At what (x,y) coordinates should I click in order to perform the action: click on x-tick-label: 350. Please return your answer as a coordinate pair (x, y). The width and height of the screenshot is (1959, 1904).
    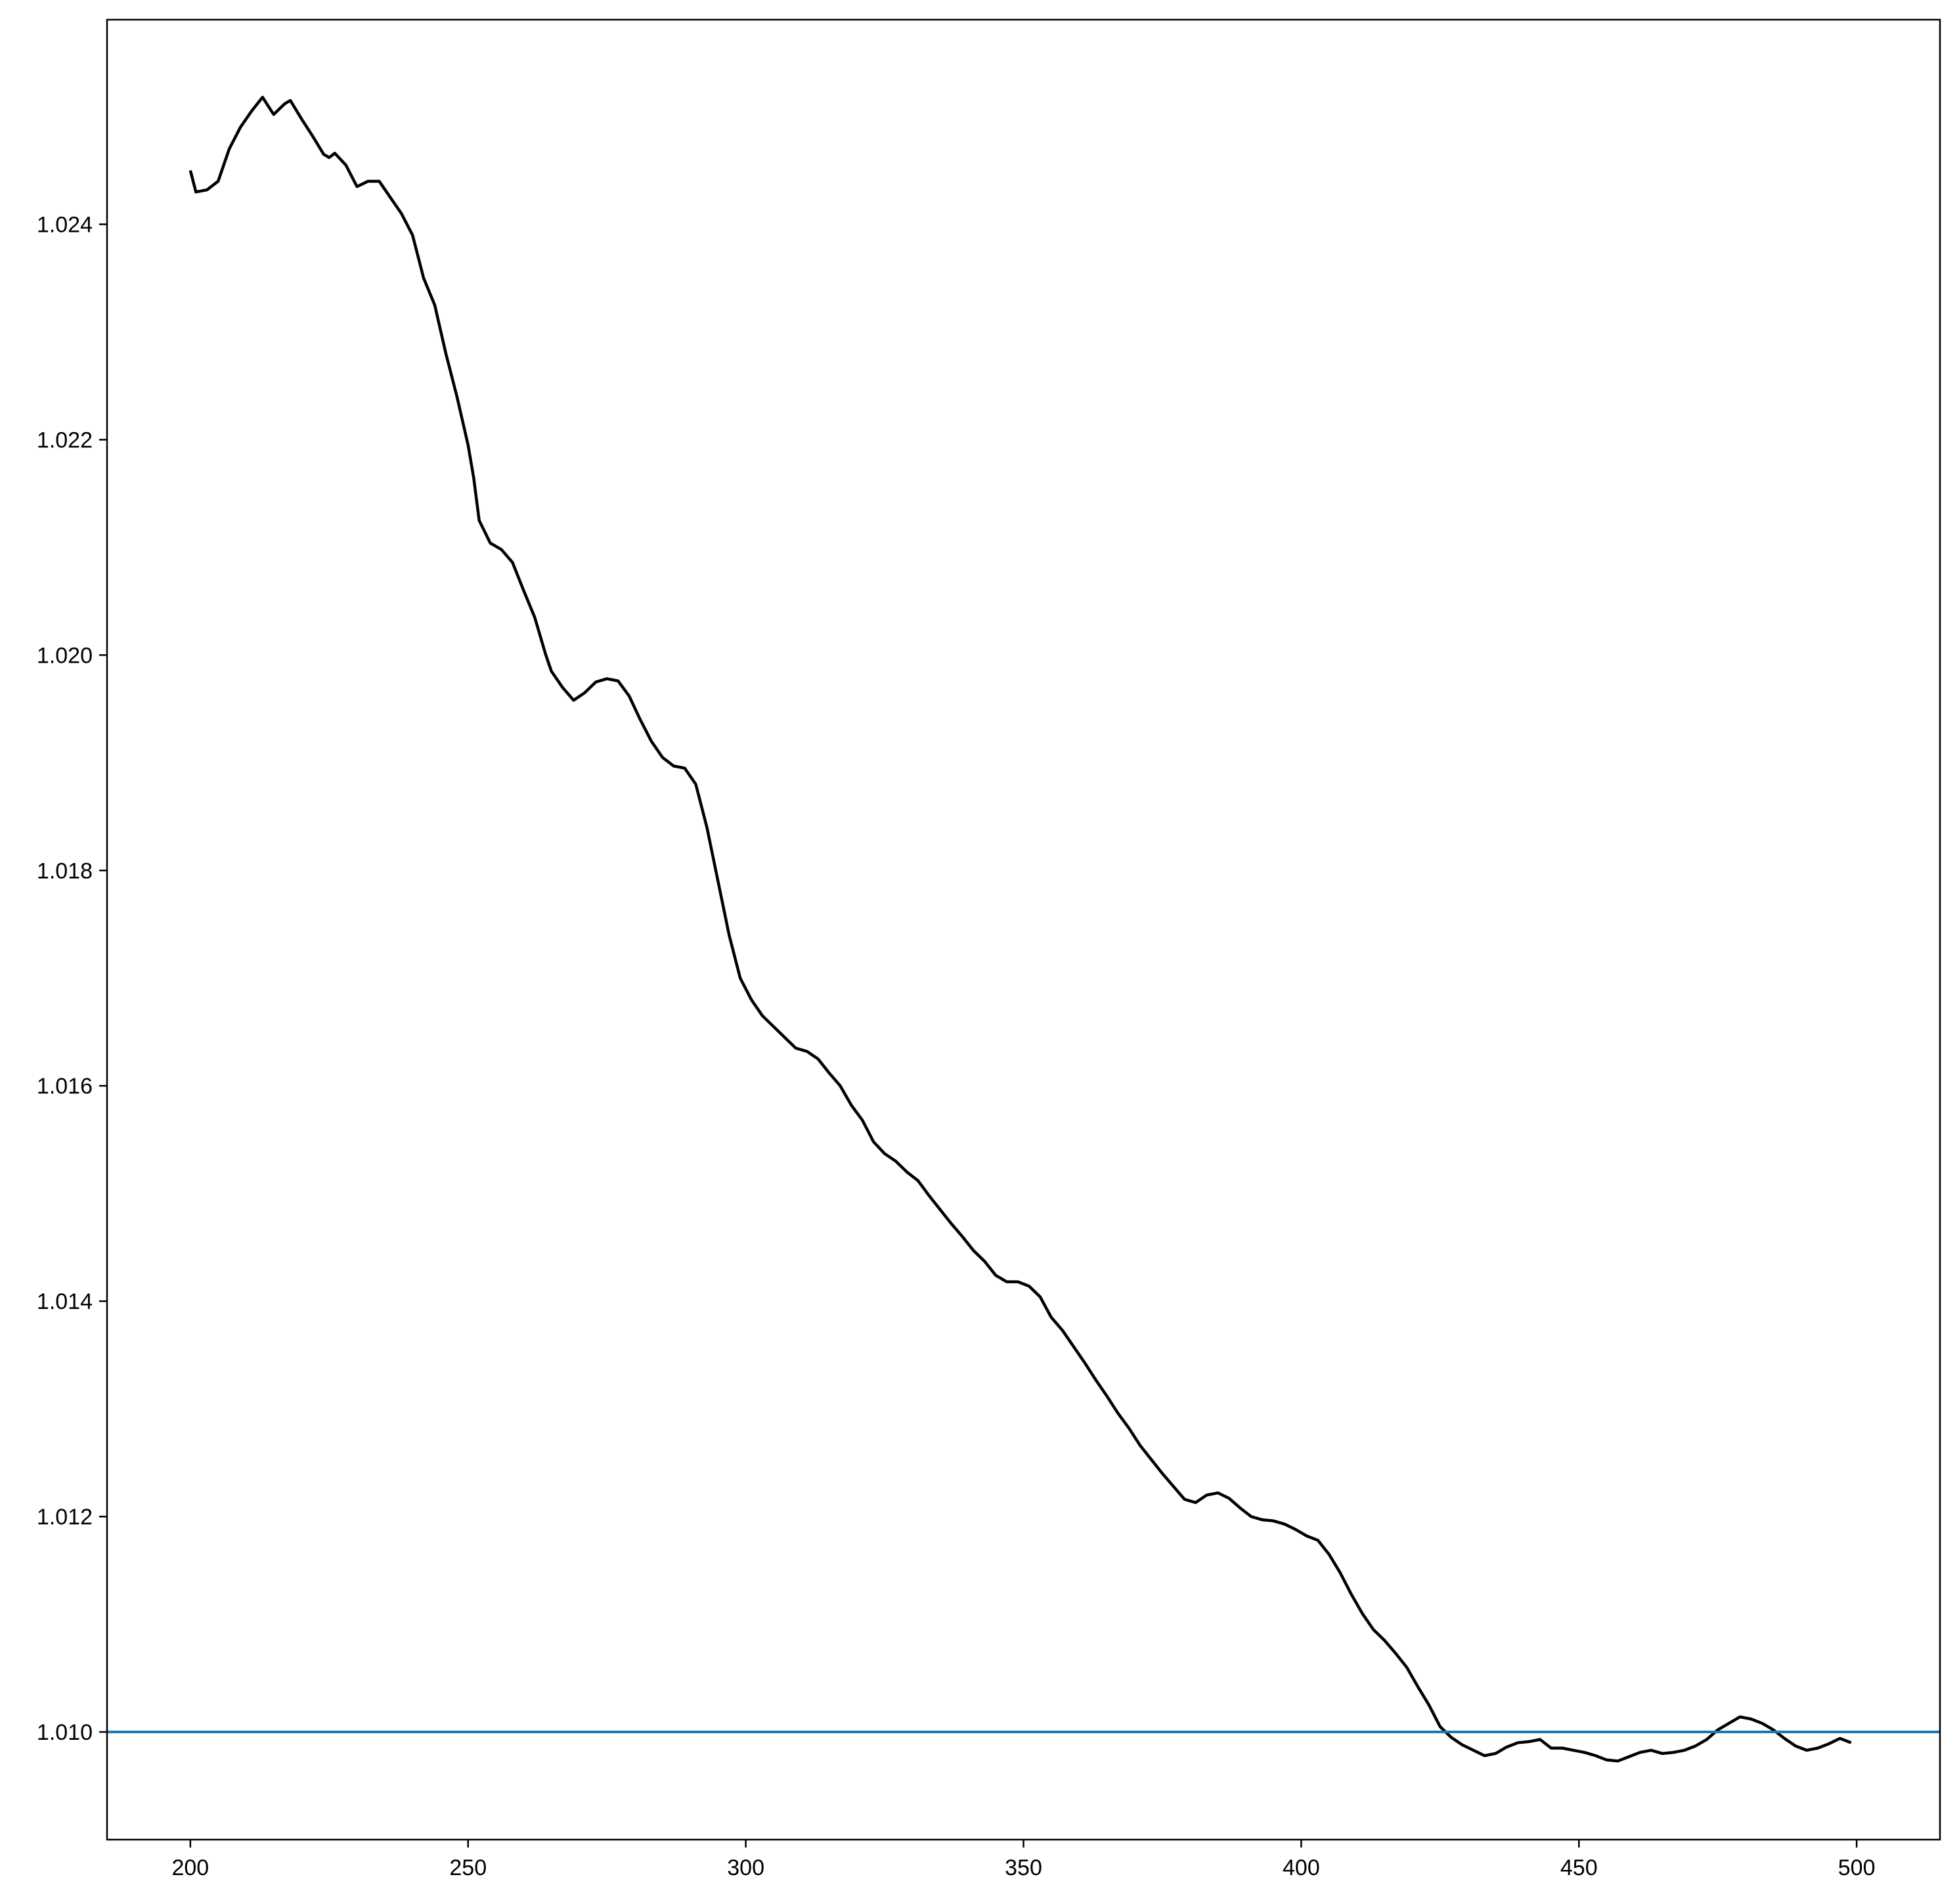
    Looking at the image, I should click on (1024, 1867).